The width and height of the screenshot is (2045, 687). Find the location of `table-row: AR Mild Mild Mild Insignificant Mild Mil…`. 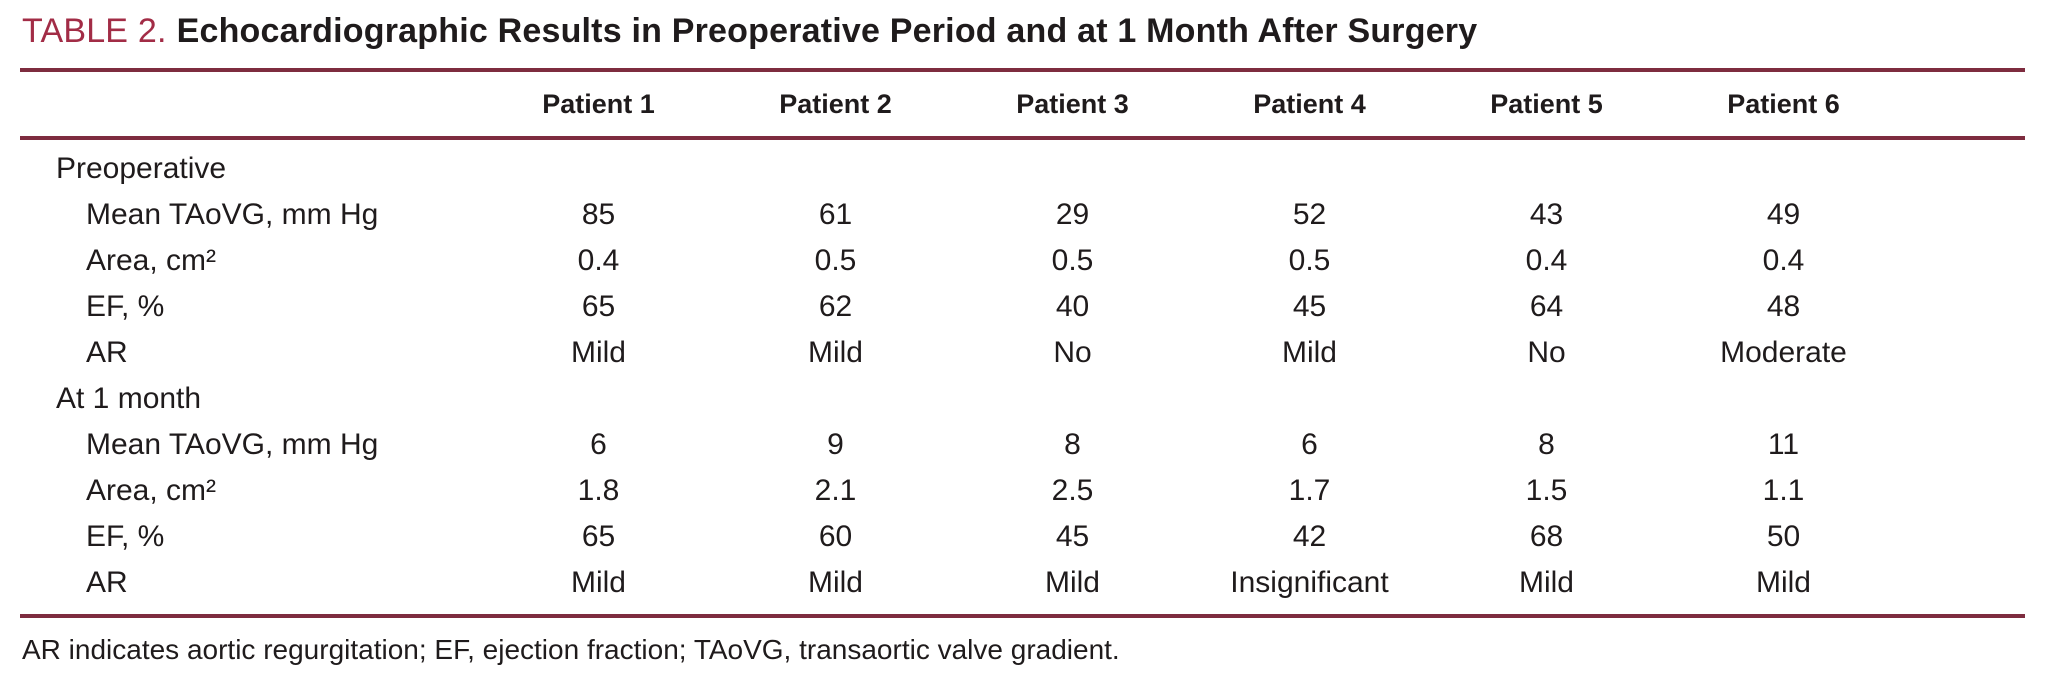

table-row: AR Mild Mild Mild Insignificant Mild Mil… is located at coordinates (1022, 583).